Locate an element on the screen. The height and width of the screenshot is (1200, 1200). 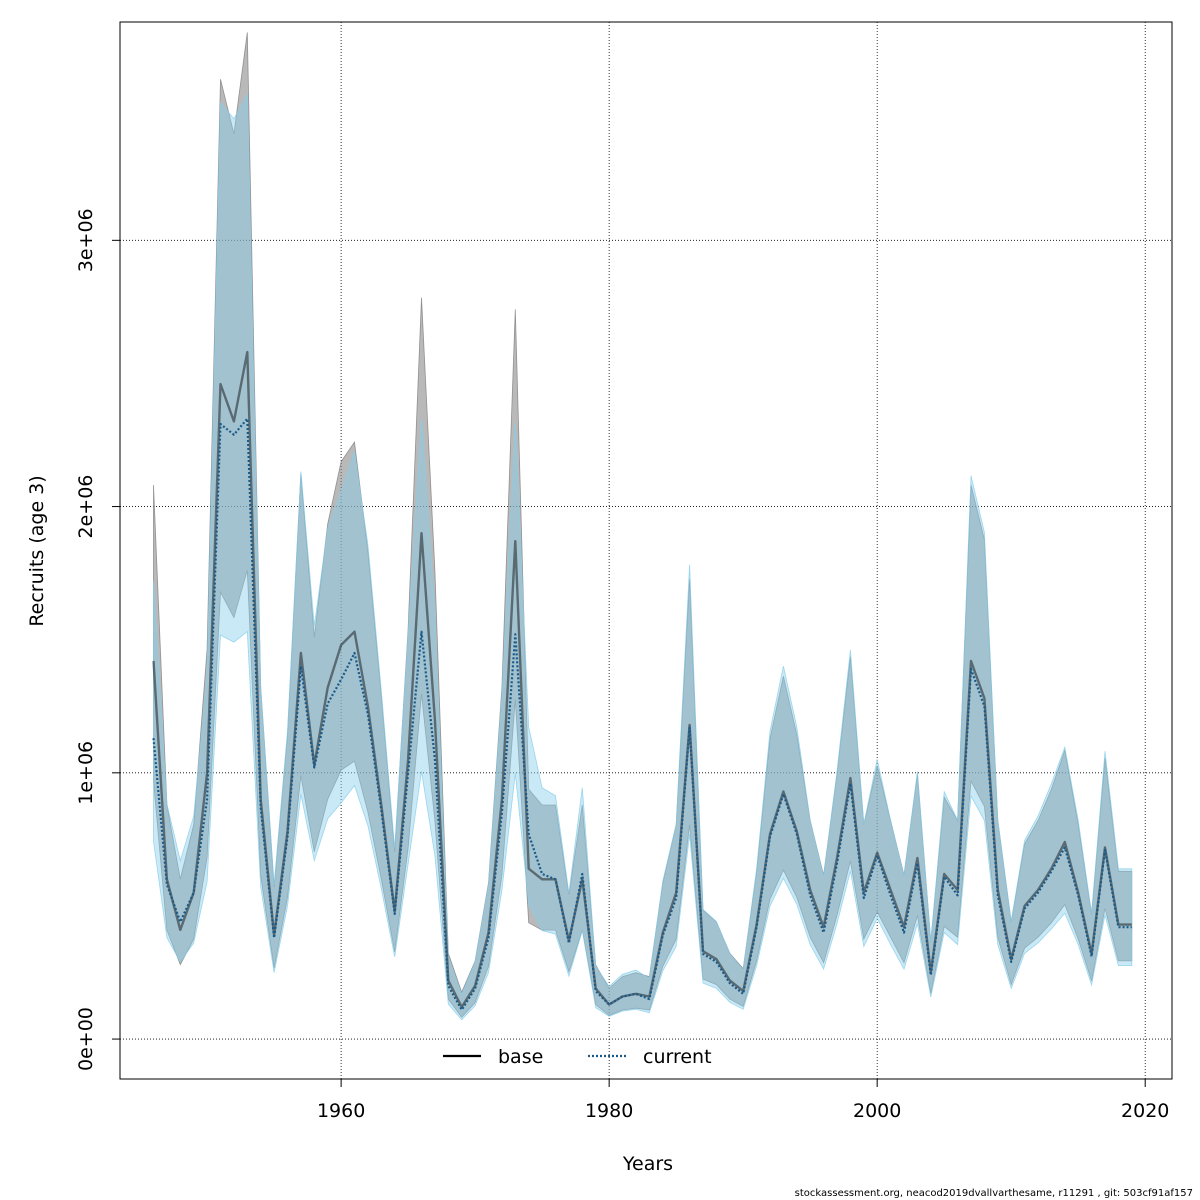
legend-base-label: base is located at coordinates (520, 1057).